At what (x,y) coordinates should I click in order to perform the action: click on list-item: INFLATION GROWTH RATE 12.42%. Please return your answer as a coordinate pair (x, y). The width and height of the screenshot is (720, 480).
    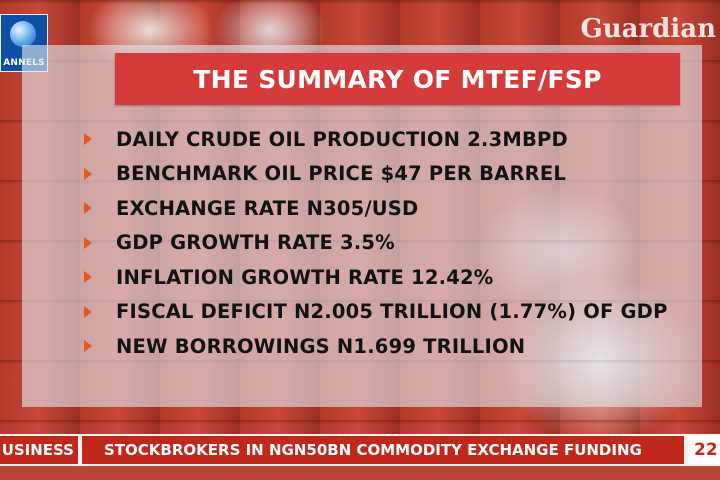
    Looking at the image, I should click on (376, 277).